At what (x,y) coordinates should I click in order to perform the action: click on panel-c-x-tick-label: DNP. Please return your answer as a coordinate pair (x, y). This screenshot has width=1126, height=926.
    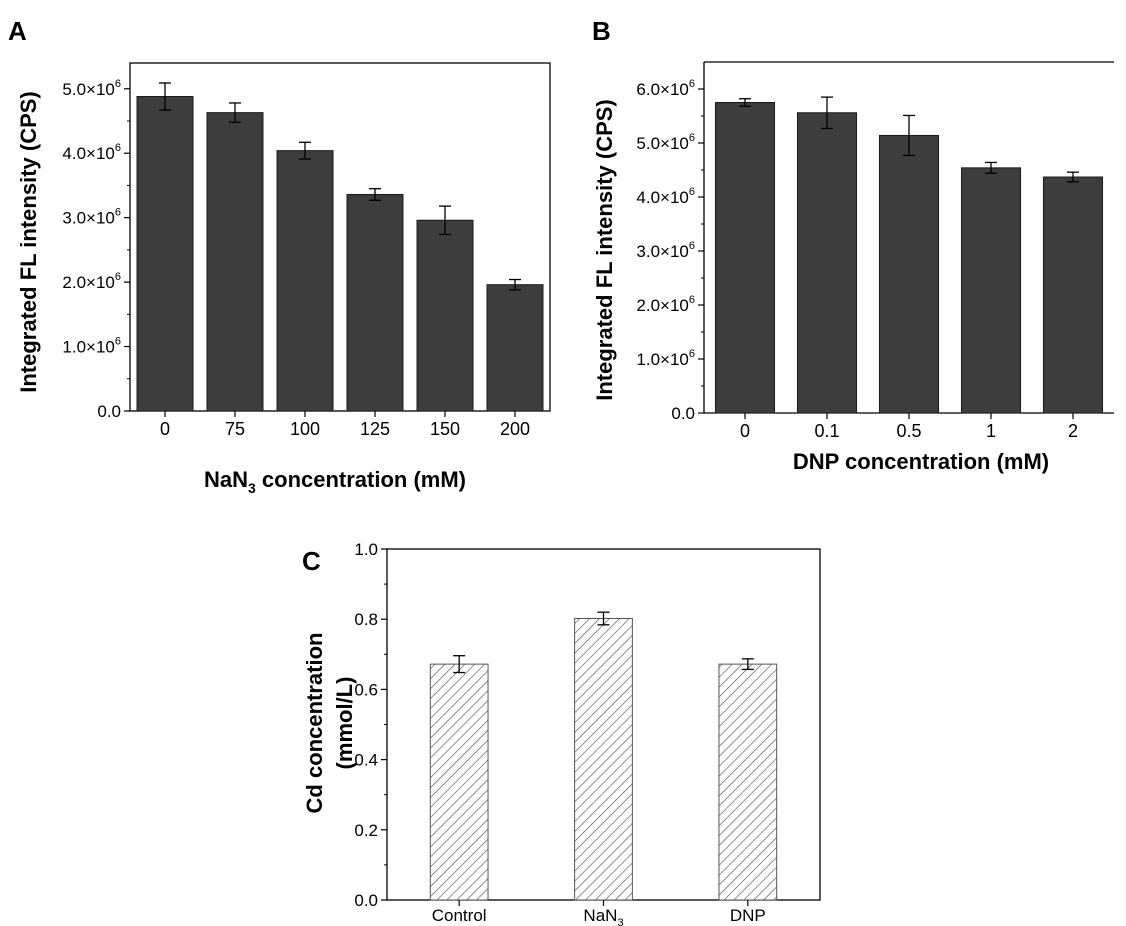
    Looking at the image, I should click on (748, 915).